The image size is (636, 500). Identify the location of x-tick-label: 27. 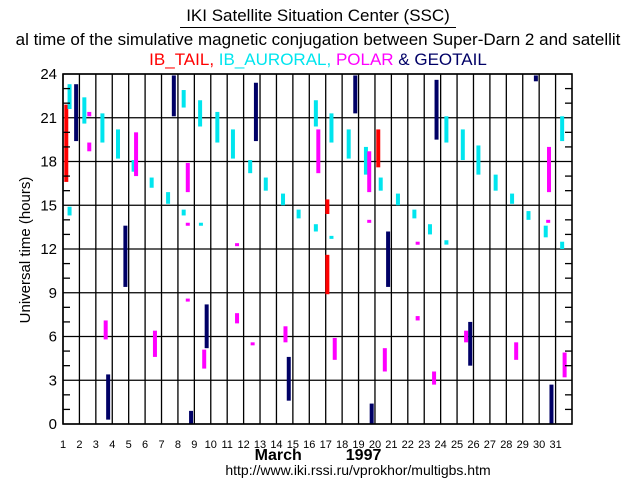
(490, 445).